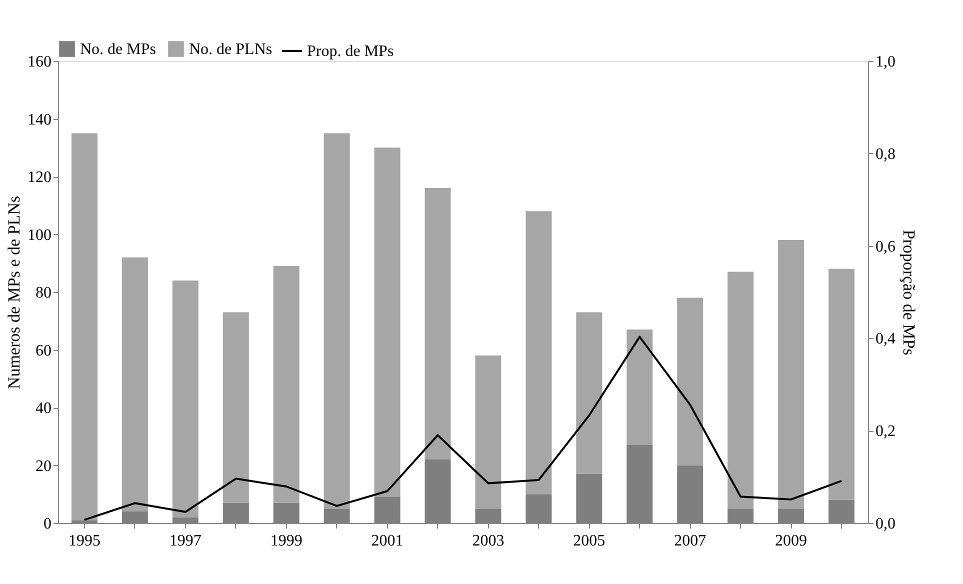  I want to click on y-tick-label: 100, so click(40, 235).